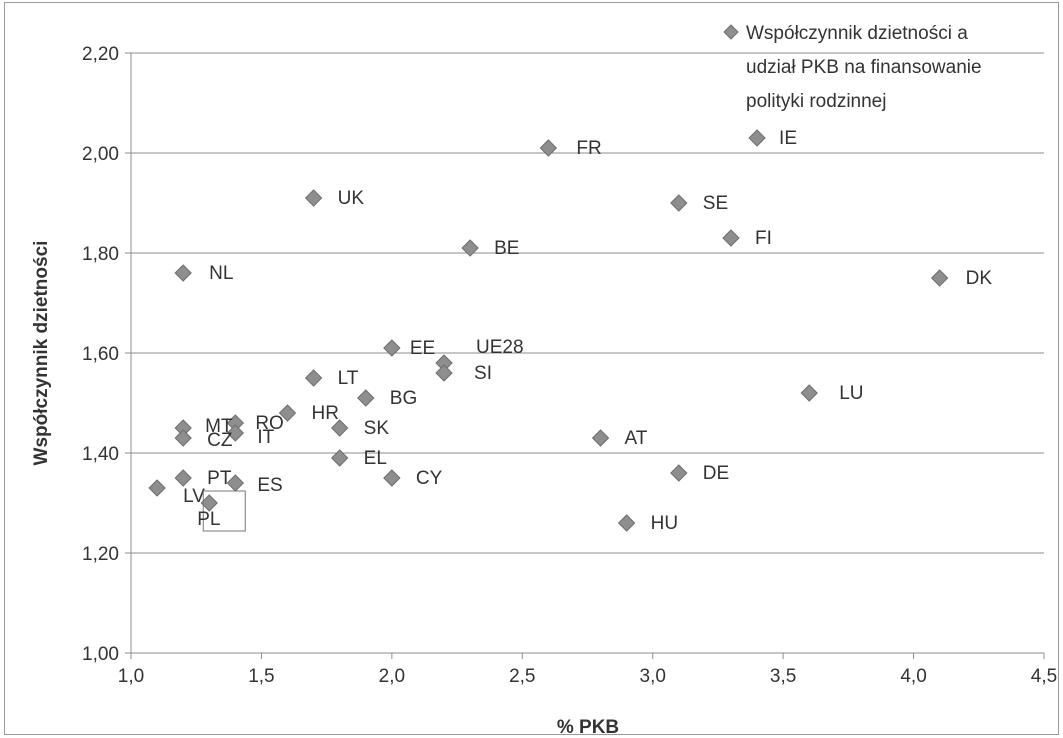 Image resolution: width=1063 pixels, height=738 pixels. Describe the element at coordinates (375, 458) in the screenshot. I see `point-label-el: EL` at that location.